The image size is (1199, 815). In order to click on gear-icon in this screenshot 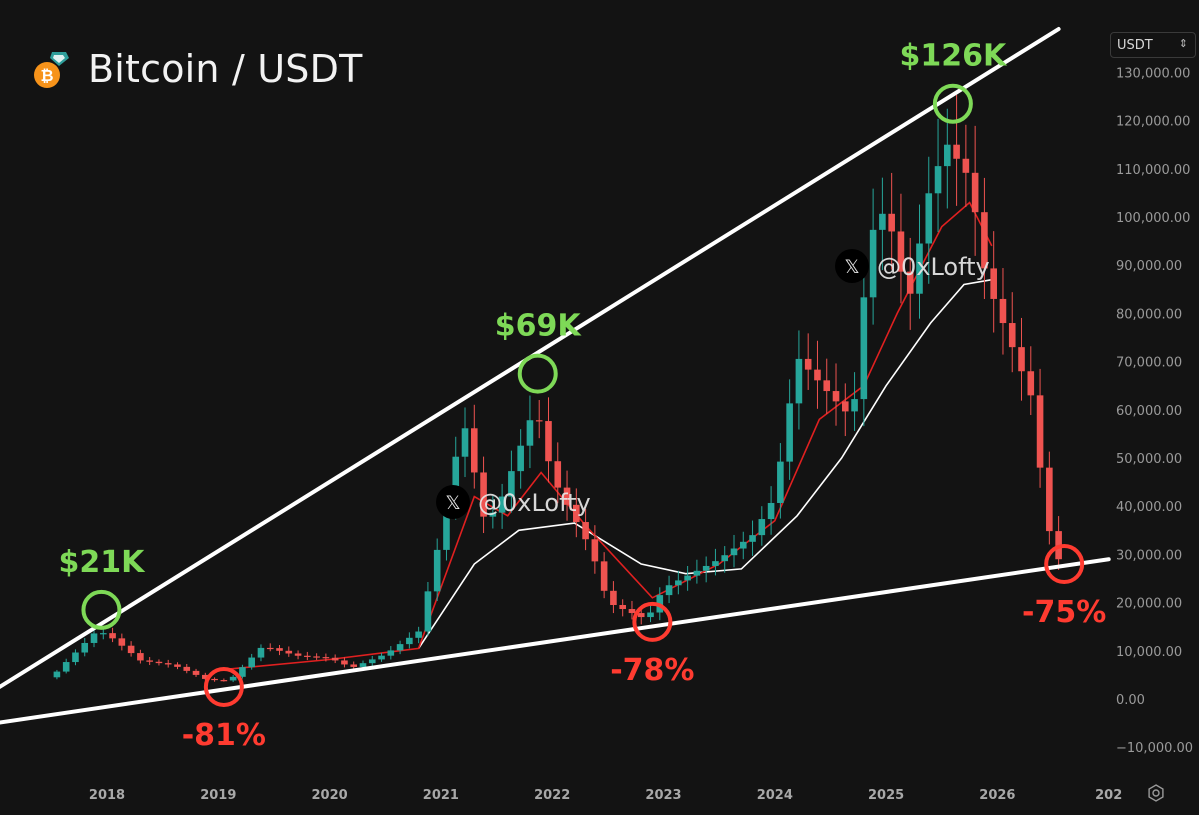, I will do `click(1156, 793)`.